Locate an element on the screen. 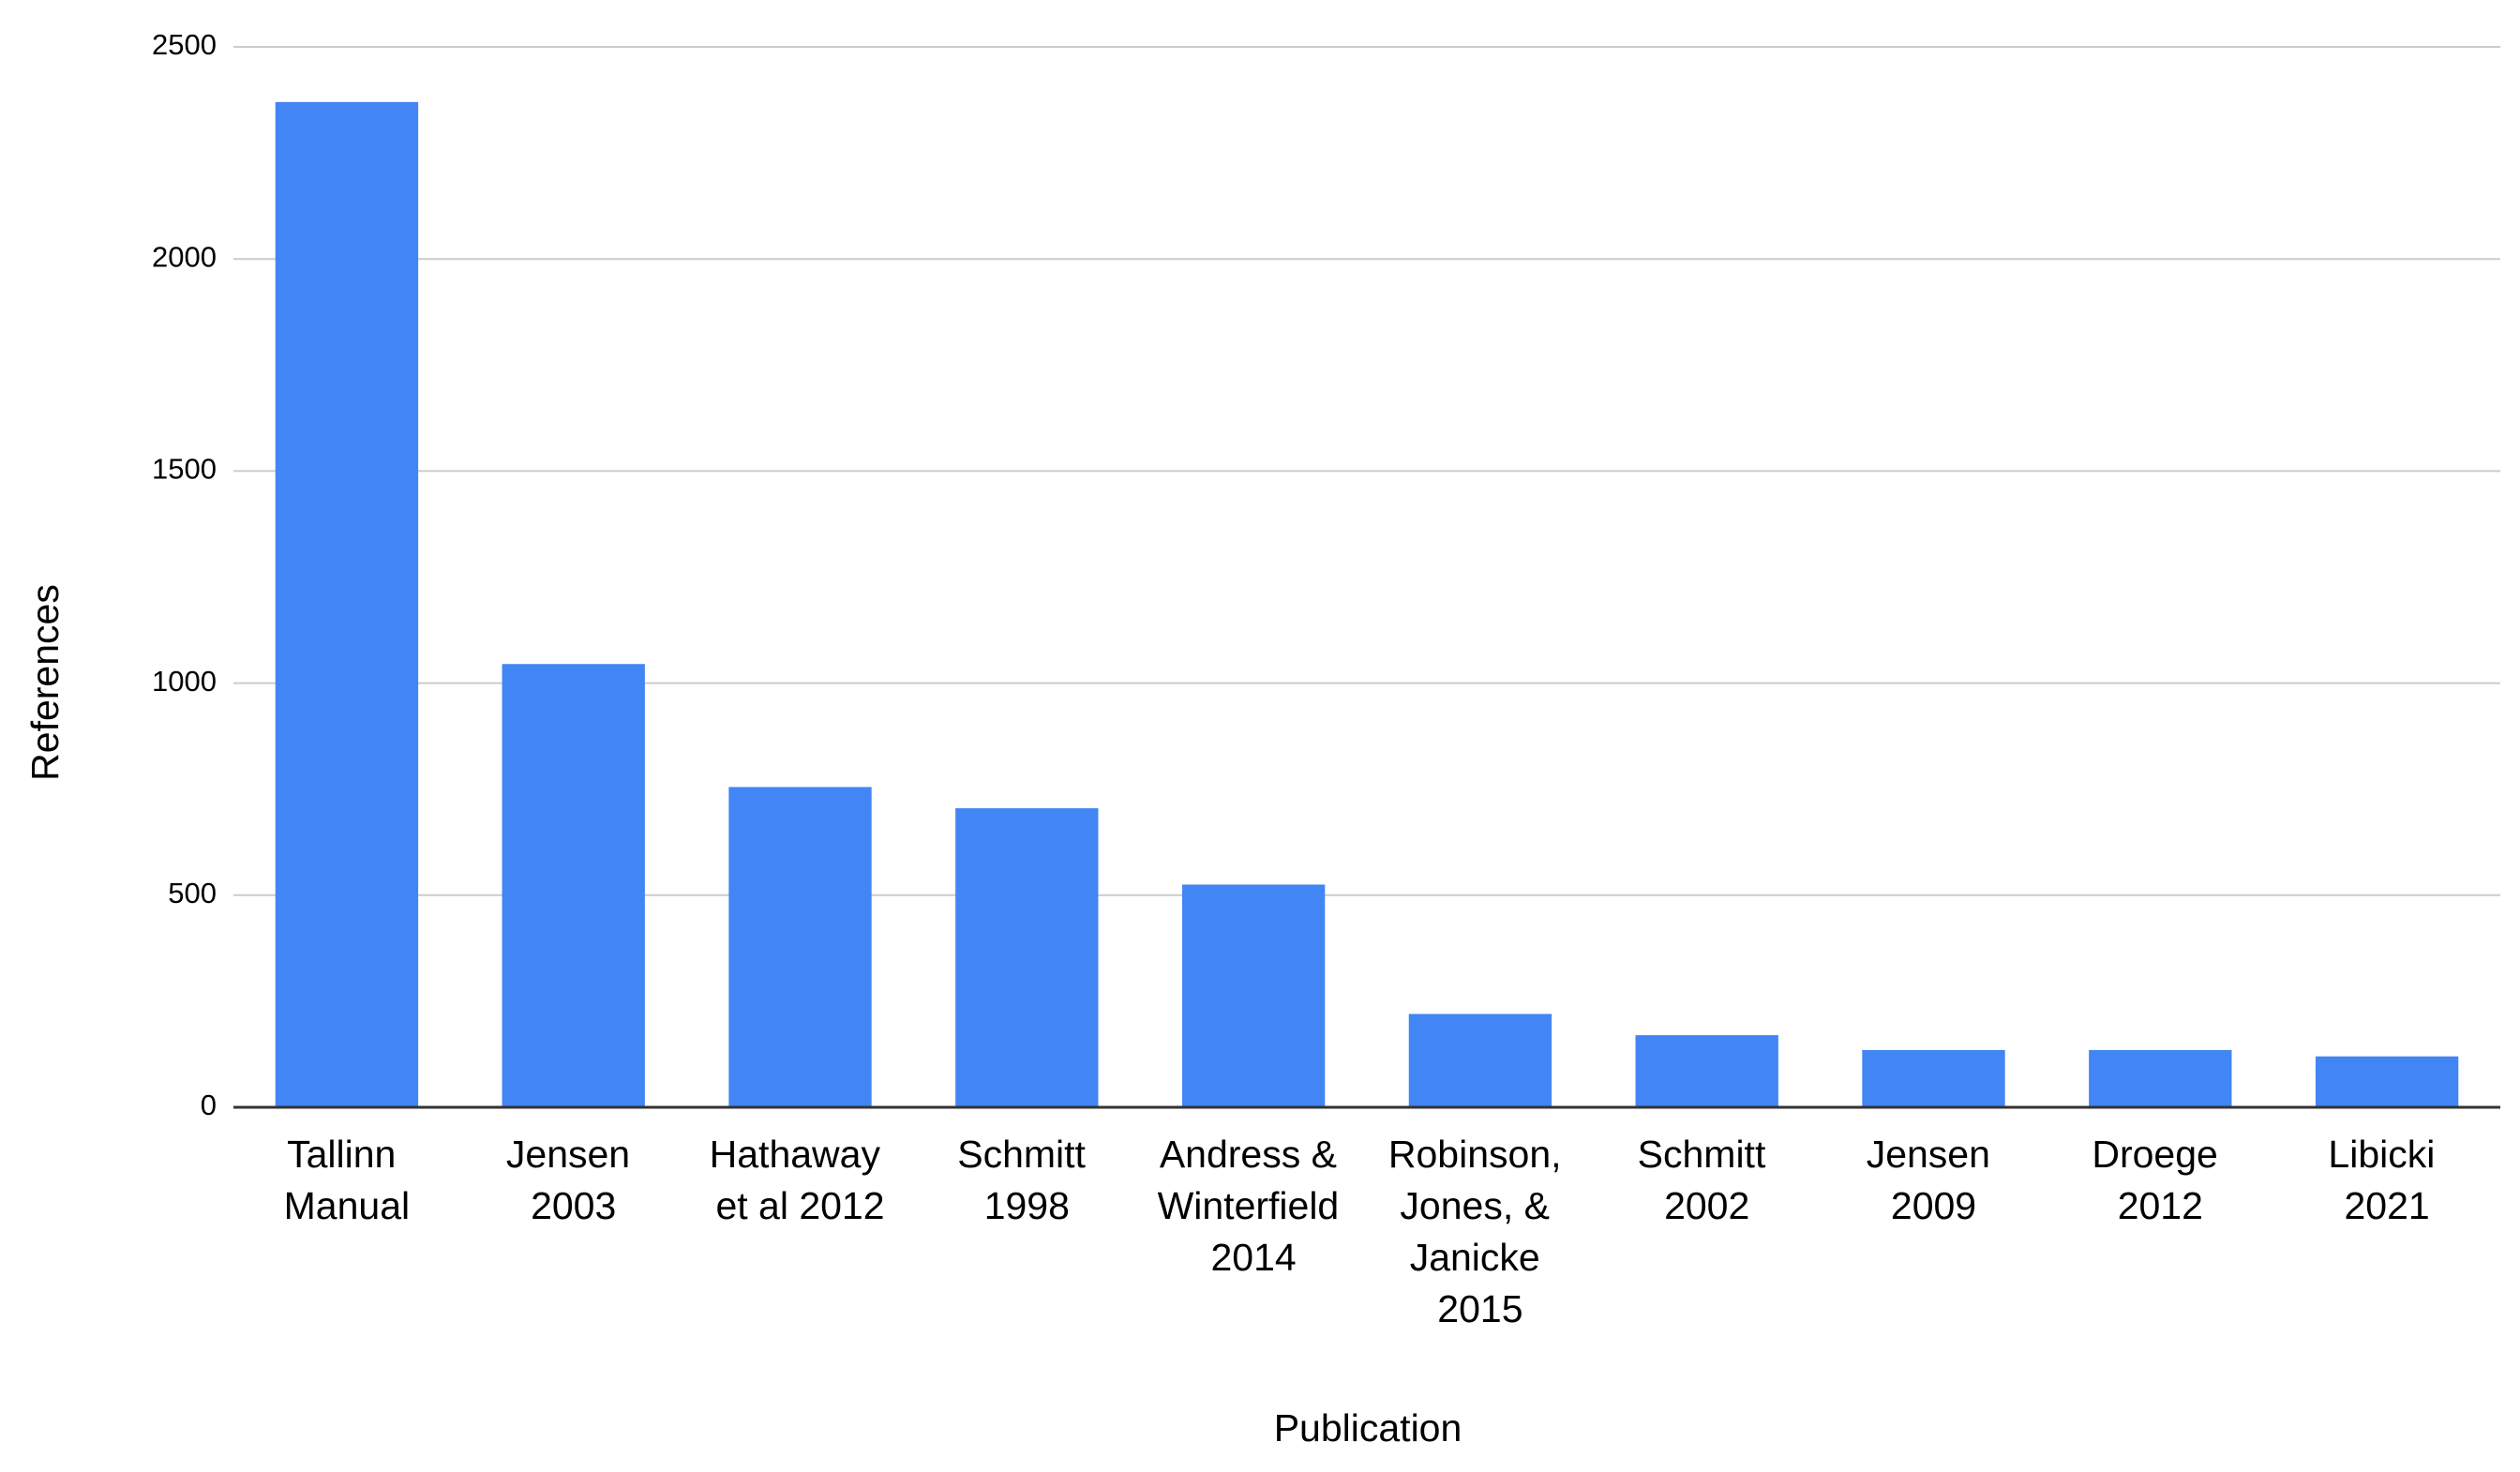 This screenshot has width=2520, height=1472. y-tick-label: 0 is located at coordinates (209, 1105).